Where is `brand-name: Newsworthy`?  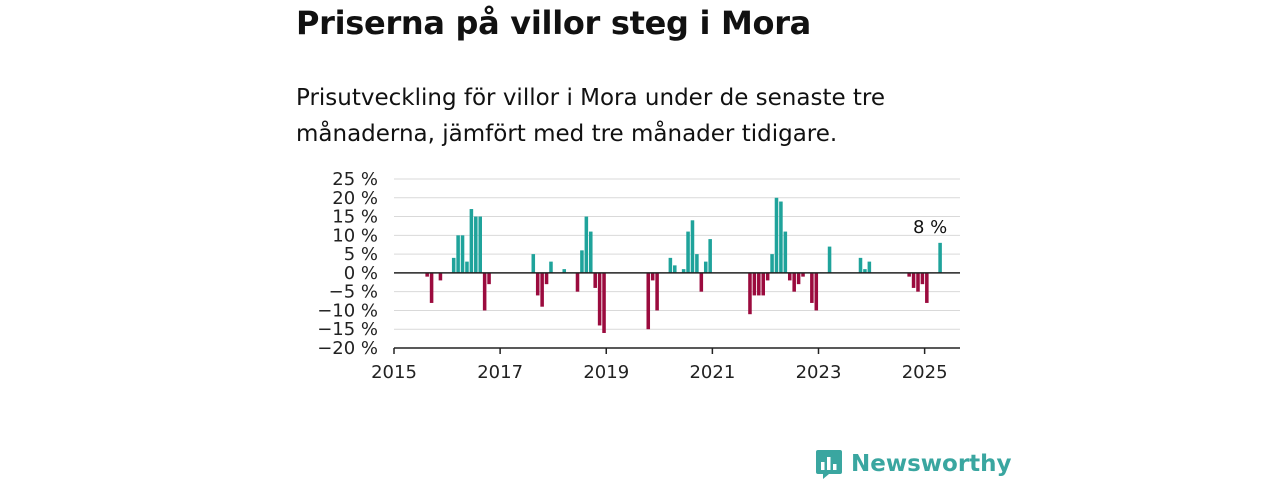
brand-name: Newsworthy is located at coordinates (931, 464).